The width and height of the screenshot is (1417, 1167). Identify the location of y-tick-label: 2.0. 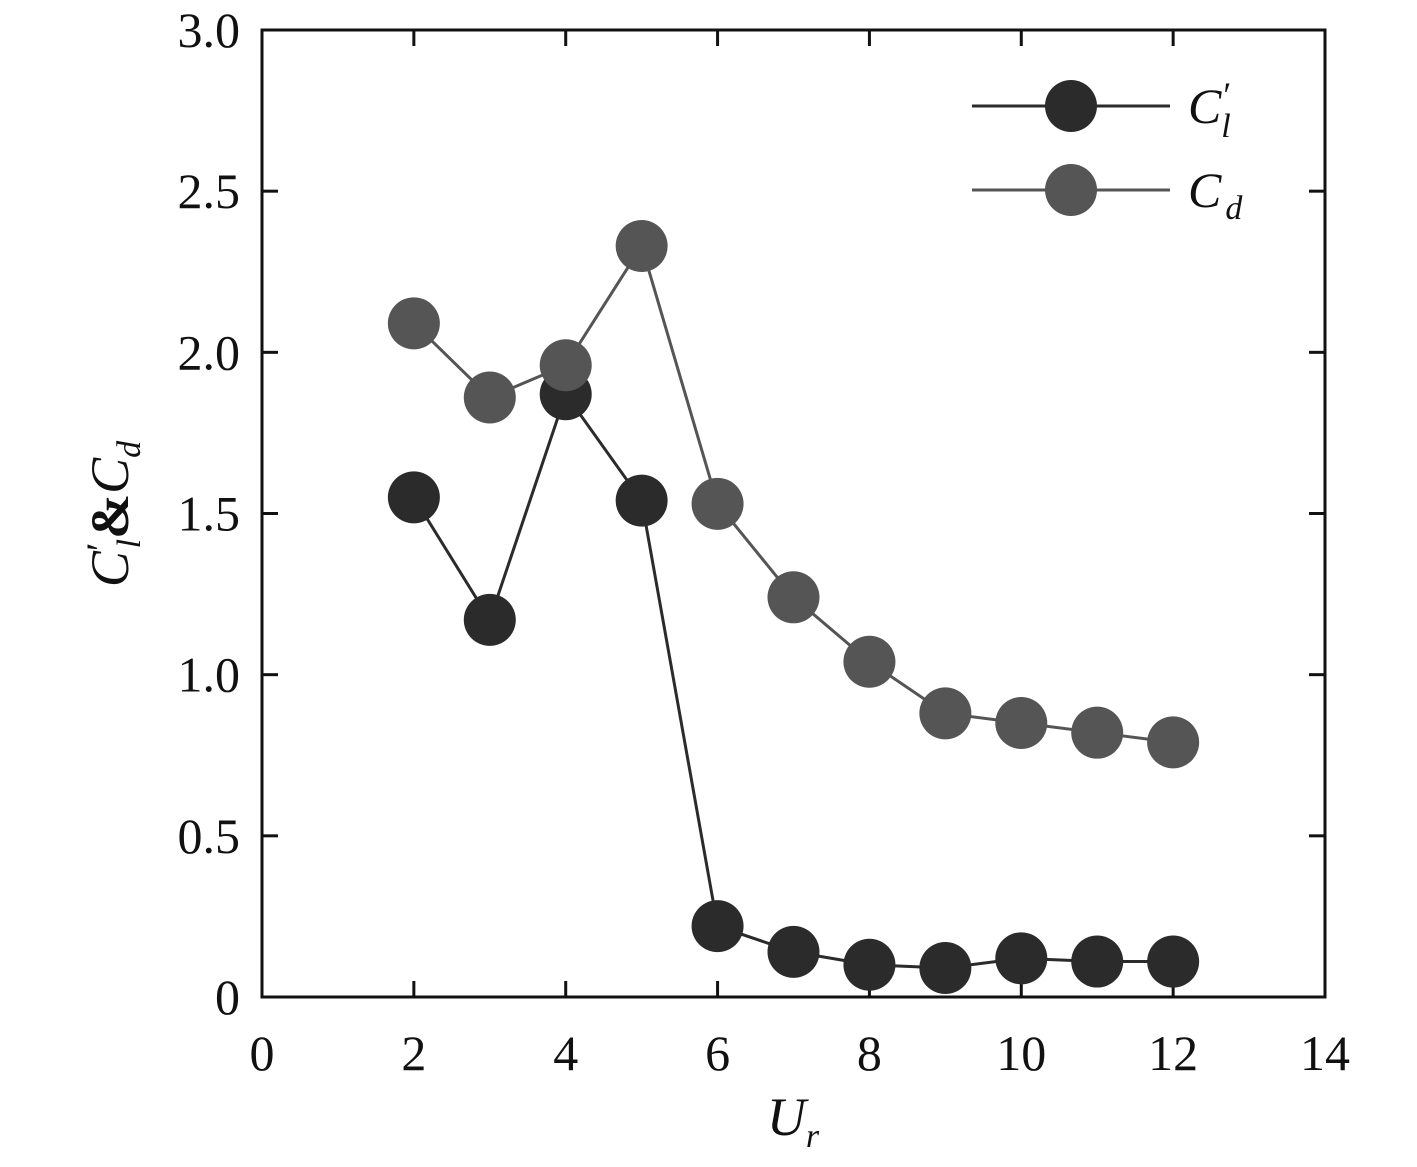
(209, 352).